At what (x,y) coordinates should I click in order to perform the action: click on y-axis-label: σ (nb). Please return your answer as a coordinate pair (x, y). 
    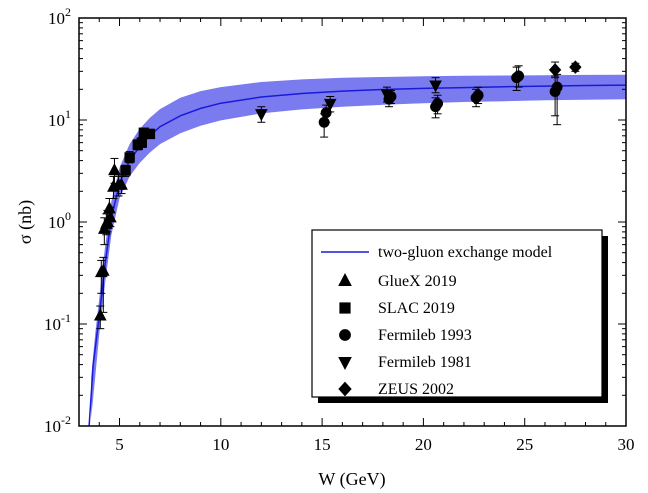
    Looking at the image, I should click on (25, 222).